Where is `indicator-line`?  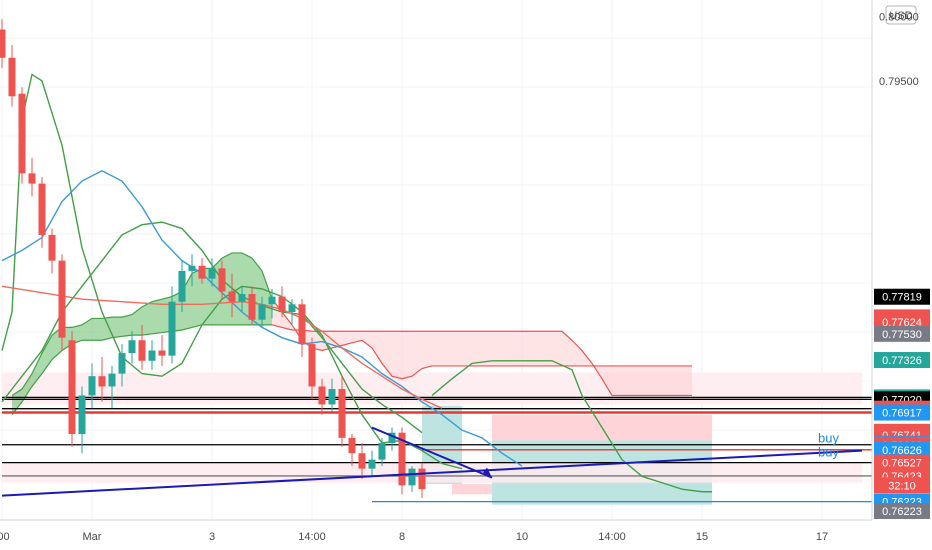
indicator-line is located at coordinates (571, 426).